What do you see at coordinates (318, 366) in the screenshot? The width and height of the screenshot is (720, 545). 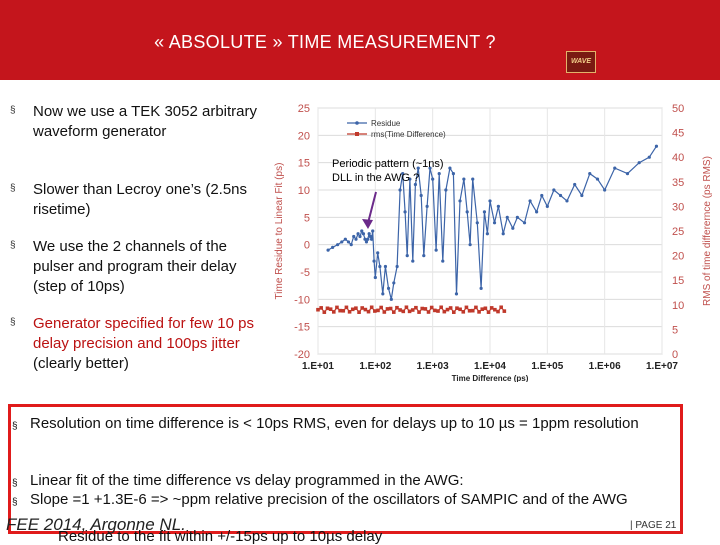 I see `x-tick-label: 1.E+01` at bounding box center [318, 366].